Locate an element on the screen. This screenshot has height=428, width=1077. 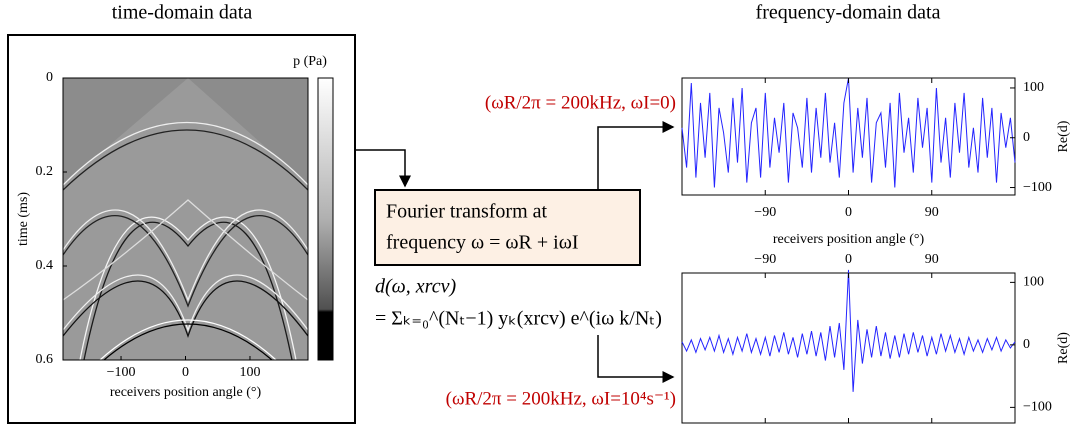
box-text: Fourier transform at is located at coordinates (467, 212).